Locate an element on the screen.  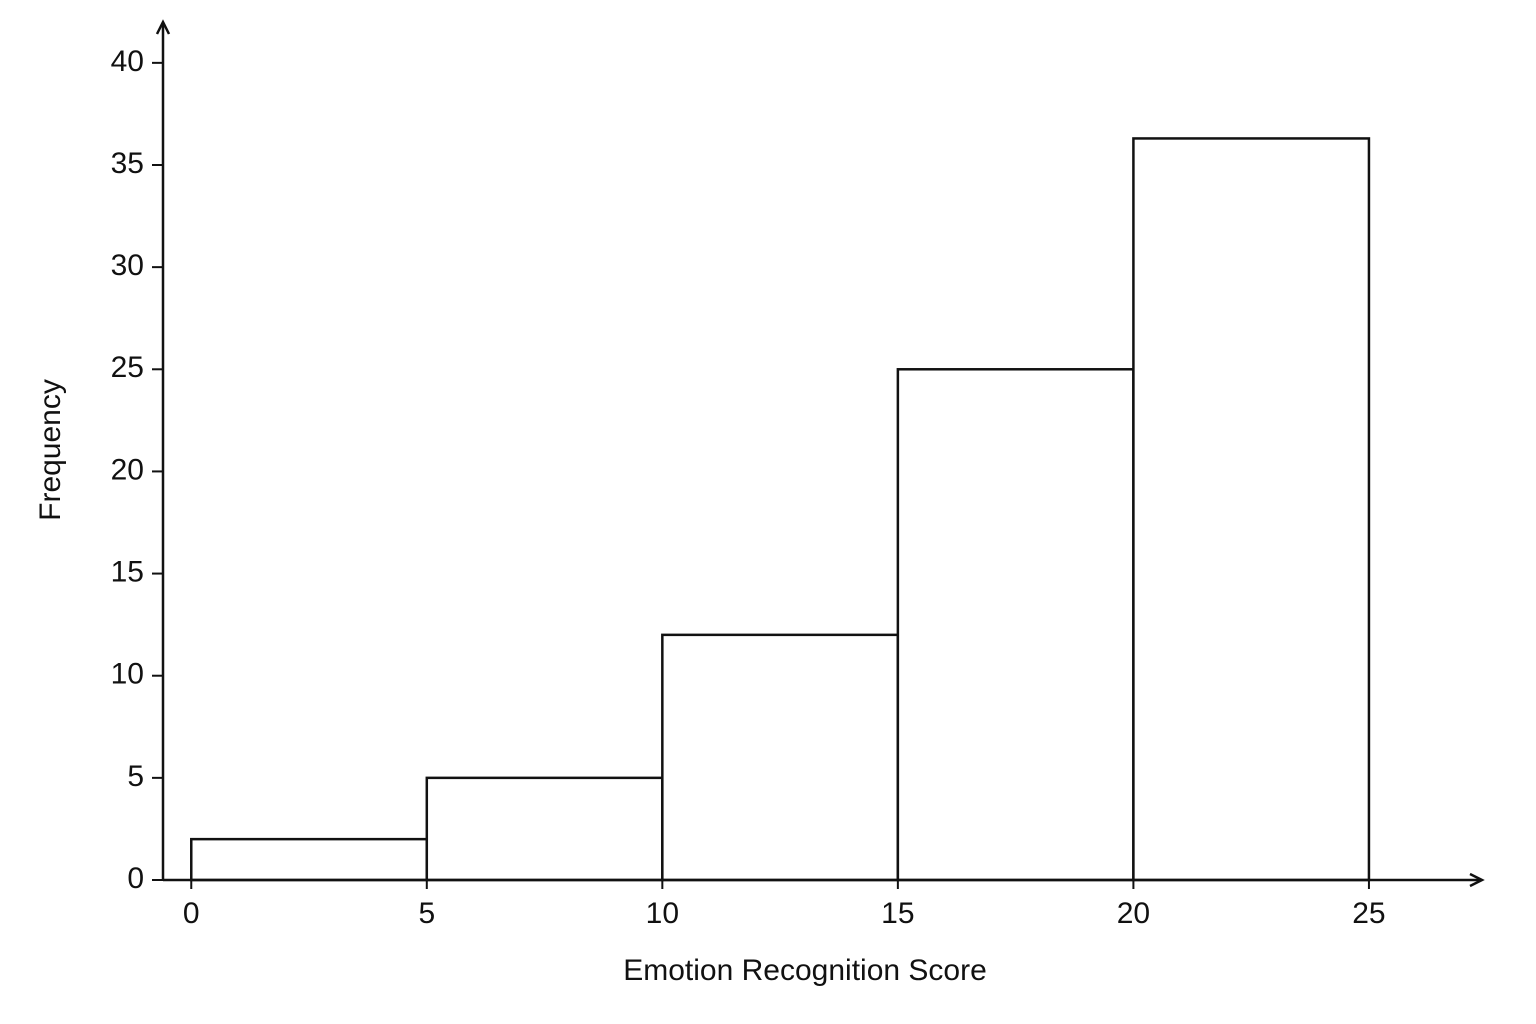
y-tick-label: 25 is located at coordinates (127, 367).